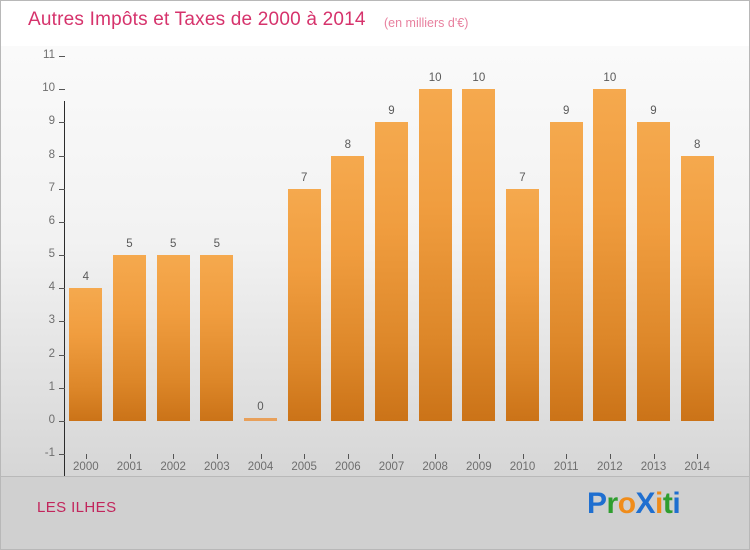 The width and height of the screenshot is (750, 550). Describe the element at coordinates (435, 467) in the screenshot. I see `x-tick-label: 2008` at that location.